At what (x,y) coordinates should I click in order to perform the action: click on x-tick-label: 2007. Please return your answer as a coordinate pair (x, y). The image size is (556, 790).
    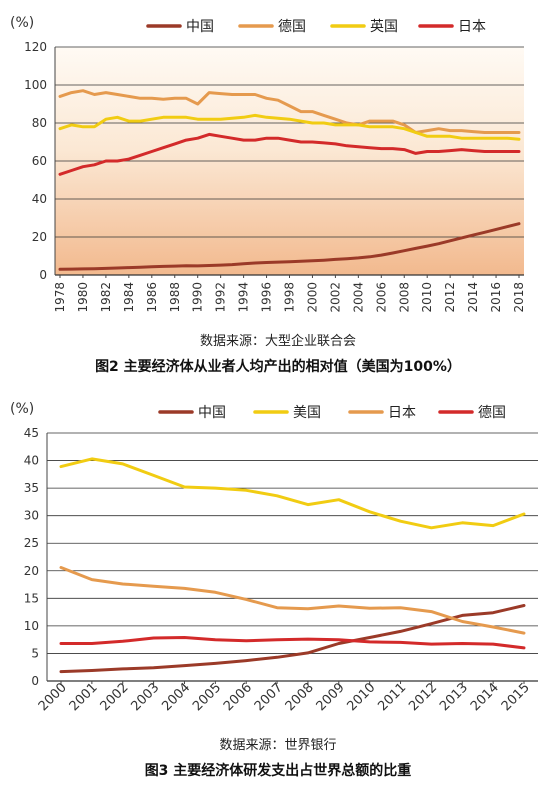
    Looking at the image, I should click on (269, 697).